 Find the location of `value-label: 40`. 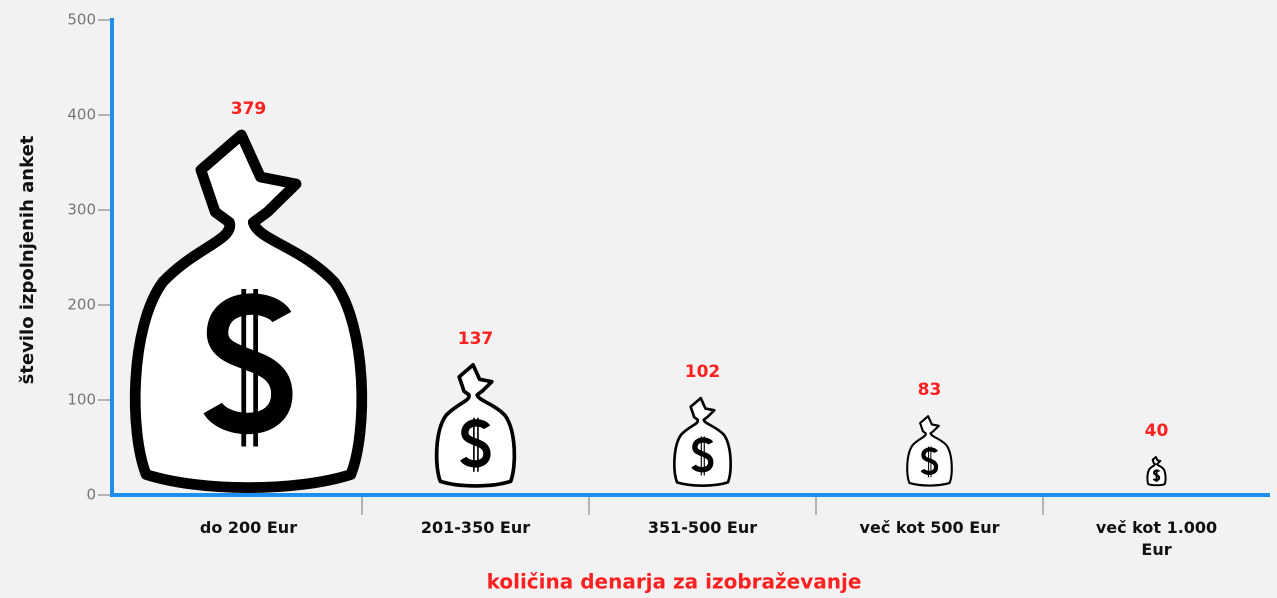

value-label: 40 is located at coordinates (1157, 431).